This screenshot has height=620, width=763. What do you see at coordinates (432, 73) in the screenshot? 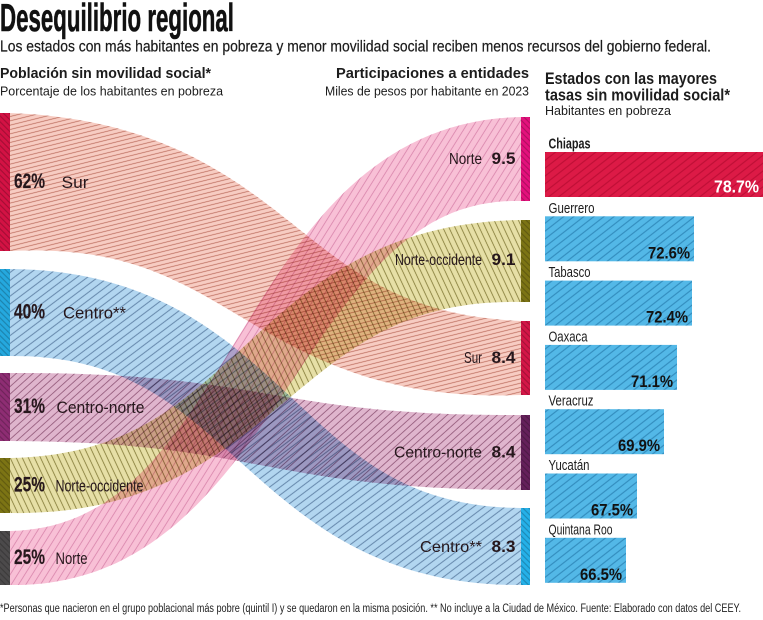
I see `svg-text: Participaciones a entidades` at bounding box center [432, 73].